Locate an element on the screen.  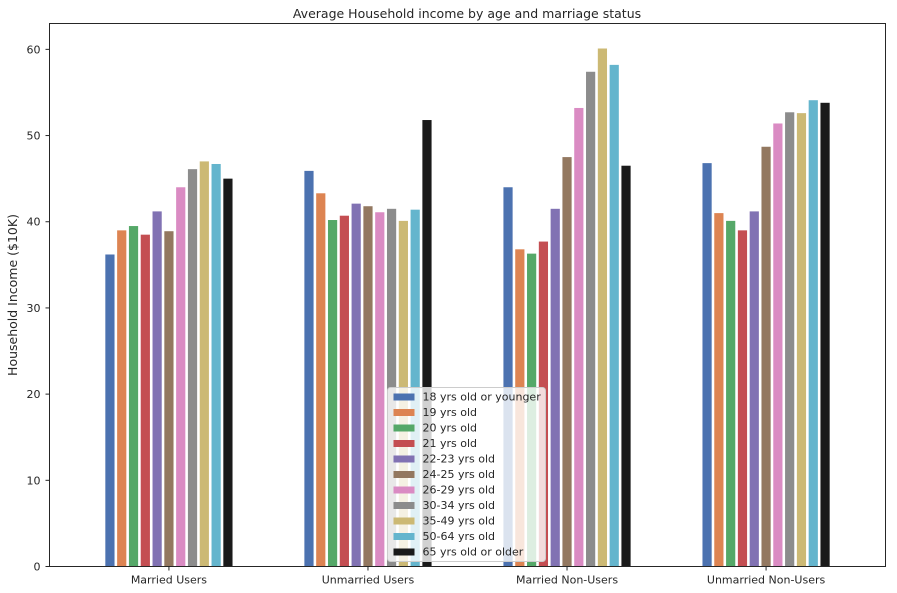
y-tick-label: 30 is located at coordinates (34, 308).